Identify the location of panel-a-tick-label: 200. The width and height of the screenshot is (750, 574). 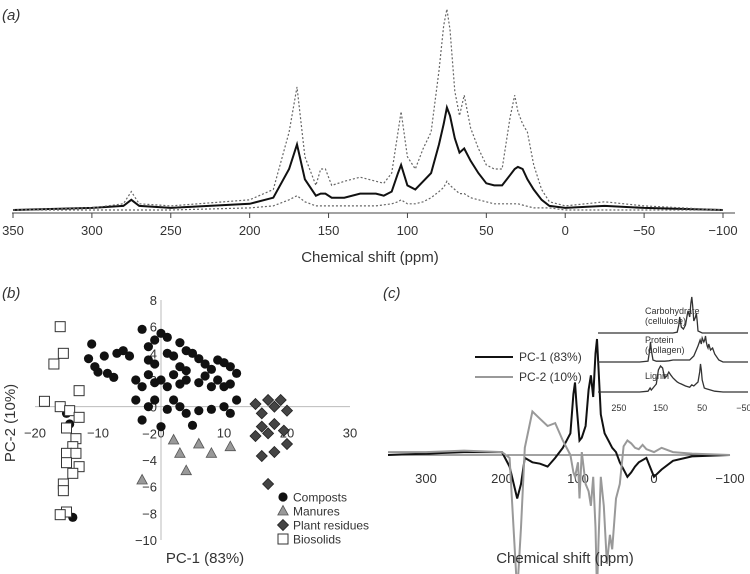
(250, 230).